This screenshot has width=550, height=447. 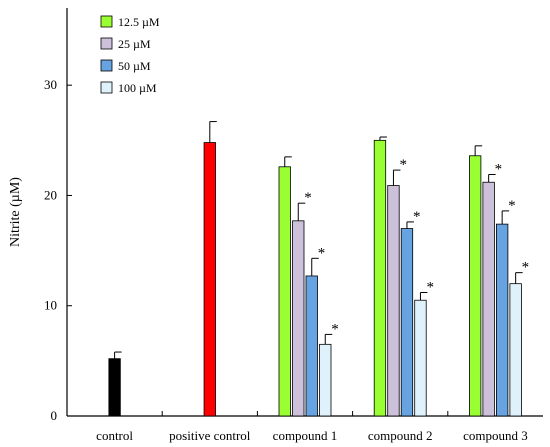 I want to click on legend-label: 50 µM, so click(x=134, y=66).